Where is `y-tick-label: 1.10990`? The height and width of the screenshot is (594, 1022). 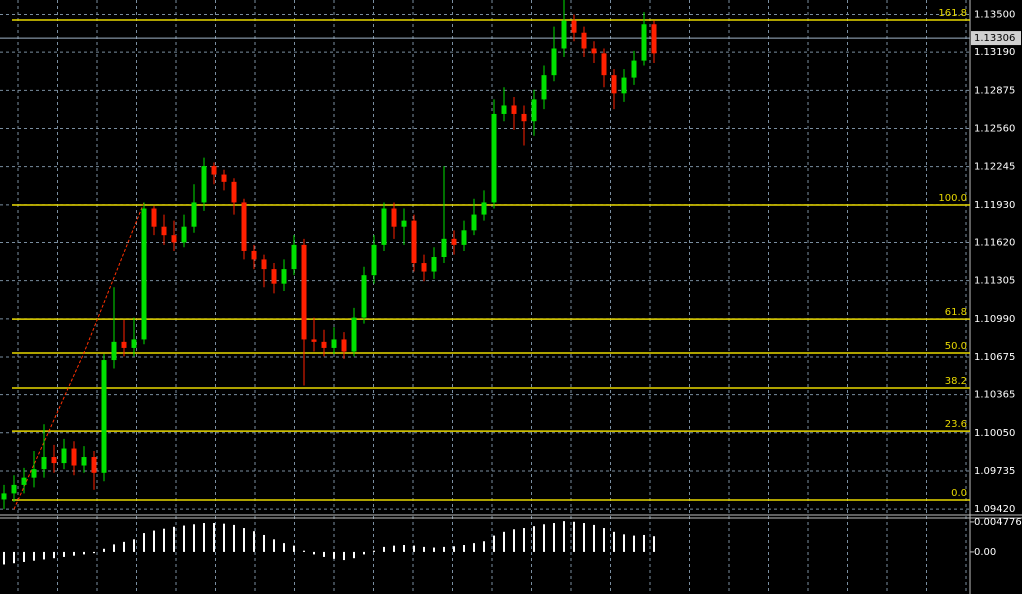
y-tick-label: 1.10990 is located at coordinates (994, 319).